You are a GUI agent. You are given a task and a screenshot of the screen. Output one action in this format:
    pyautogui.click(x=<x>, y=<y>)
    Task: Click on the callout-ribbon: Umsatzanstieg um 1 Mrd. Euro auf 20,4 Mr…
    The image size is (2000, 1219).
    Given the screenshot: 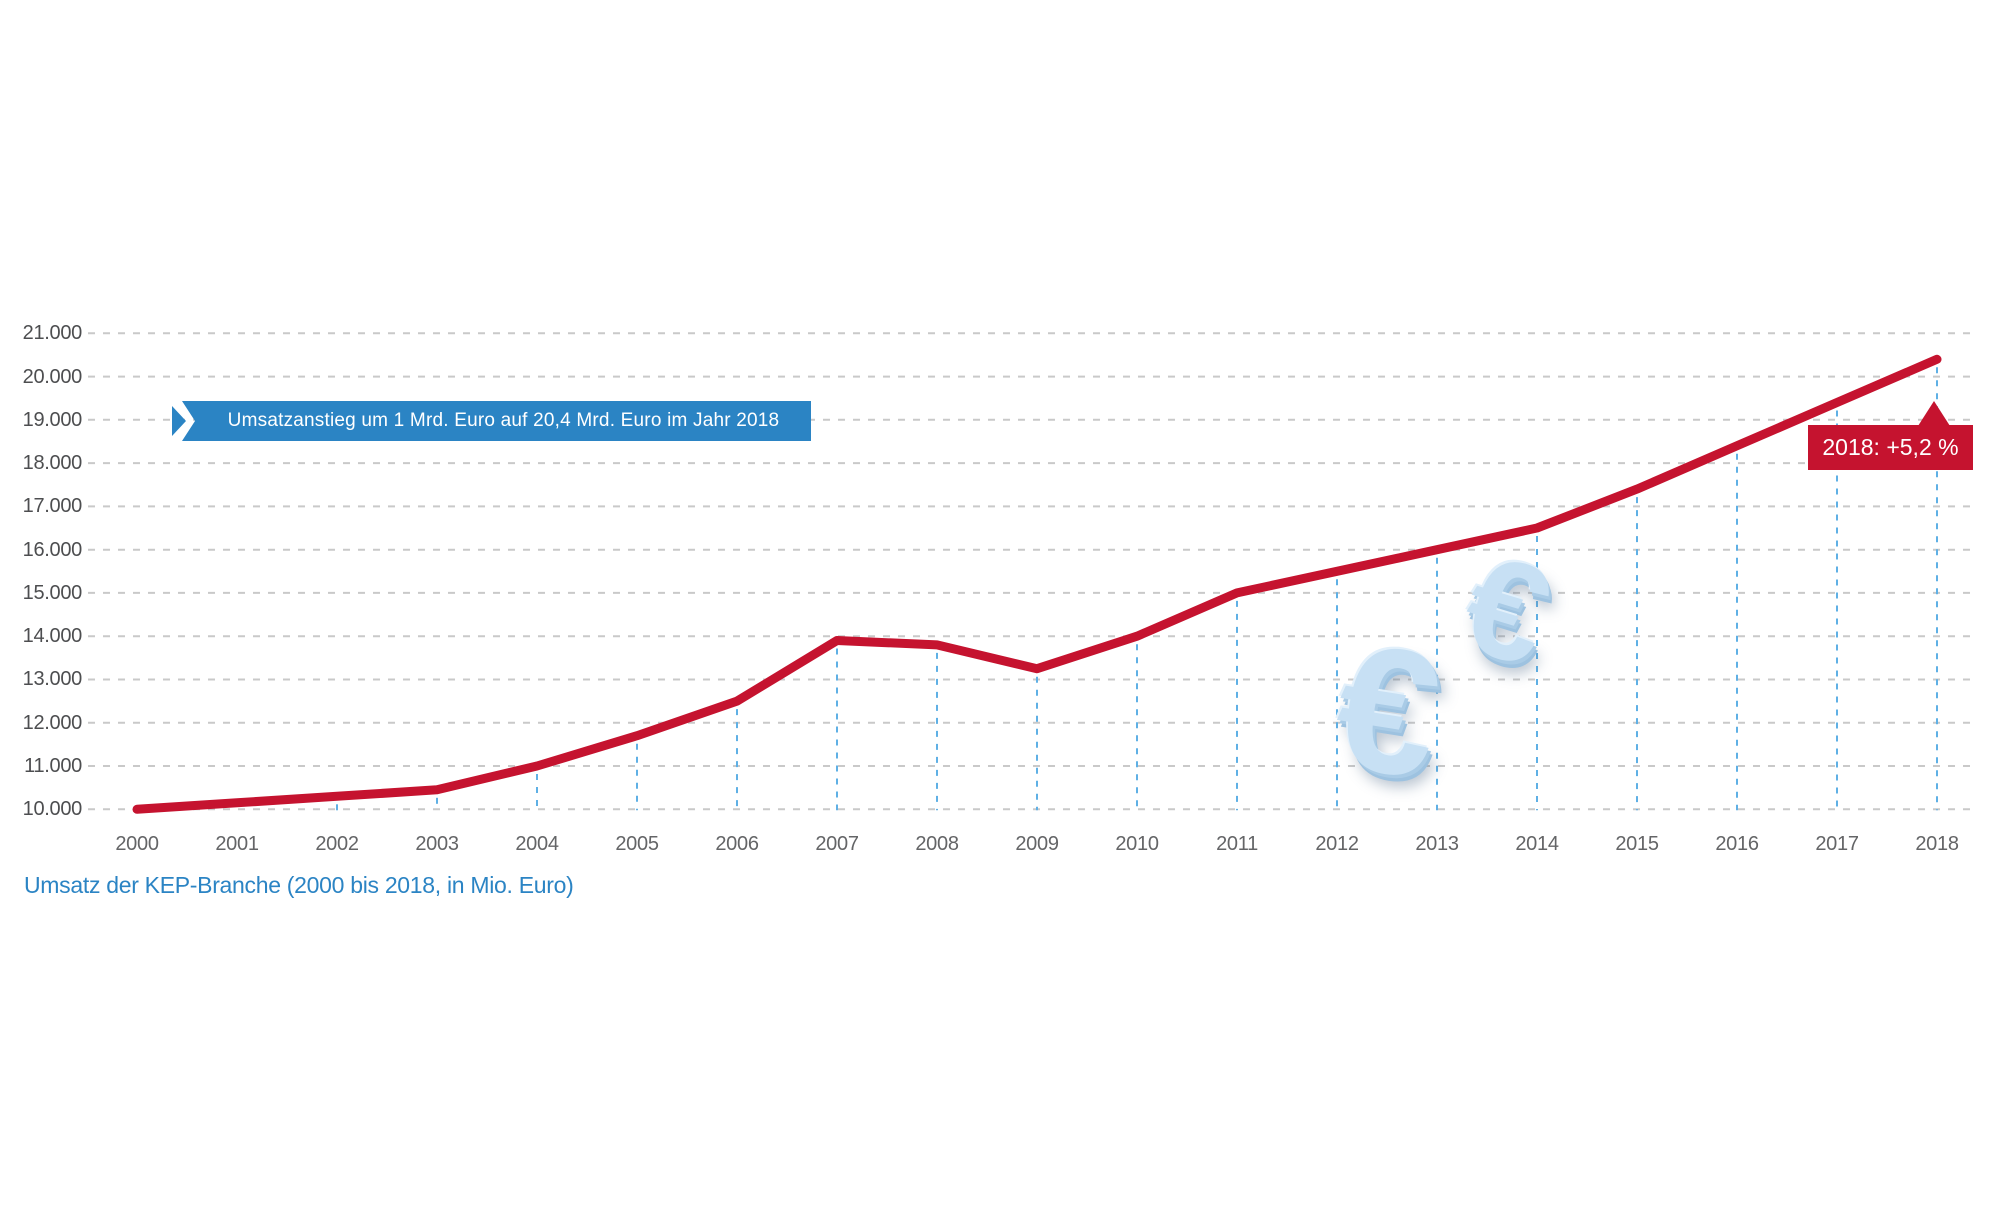 What is the action you would take?
    pyautogui.click(x=502, y=421)
    